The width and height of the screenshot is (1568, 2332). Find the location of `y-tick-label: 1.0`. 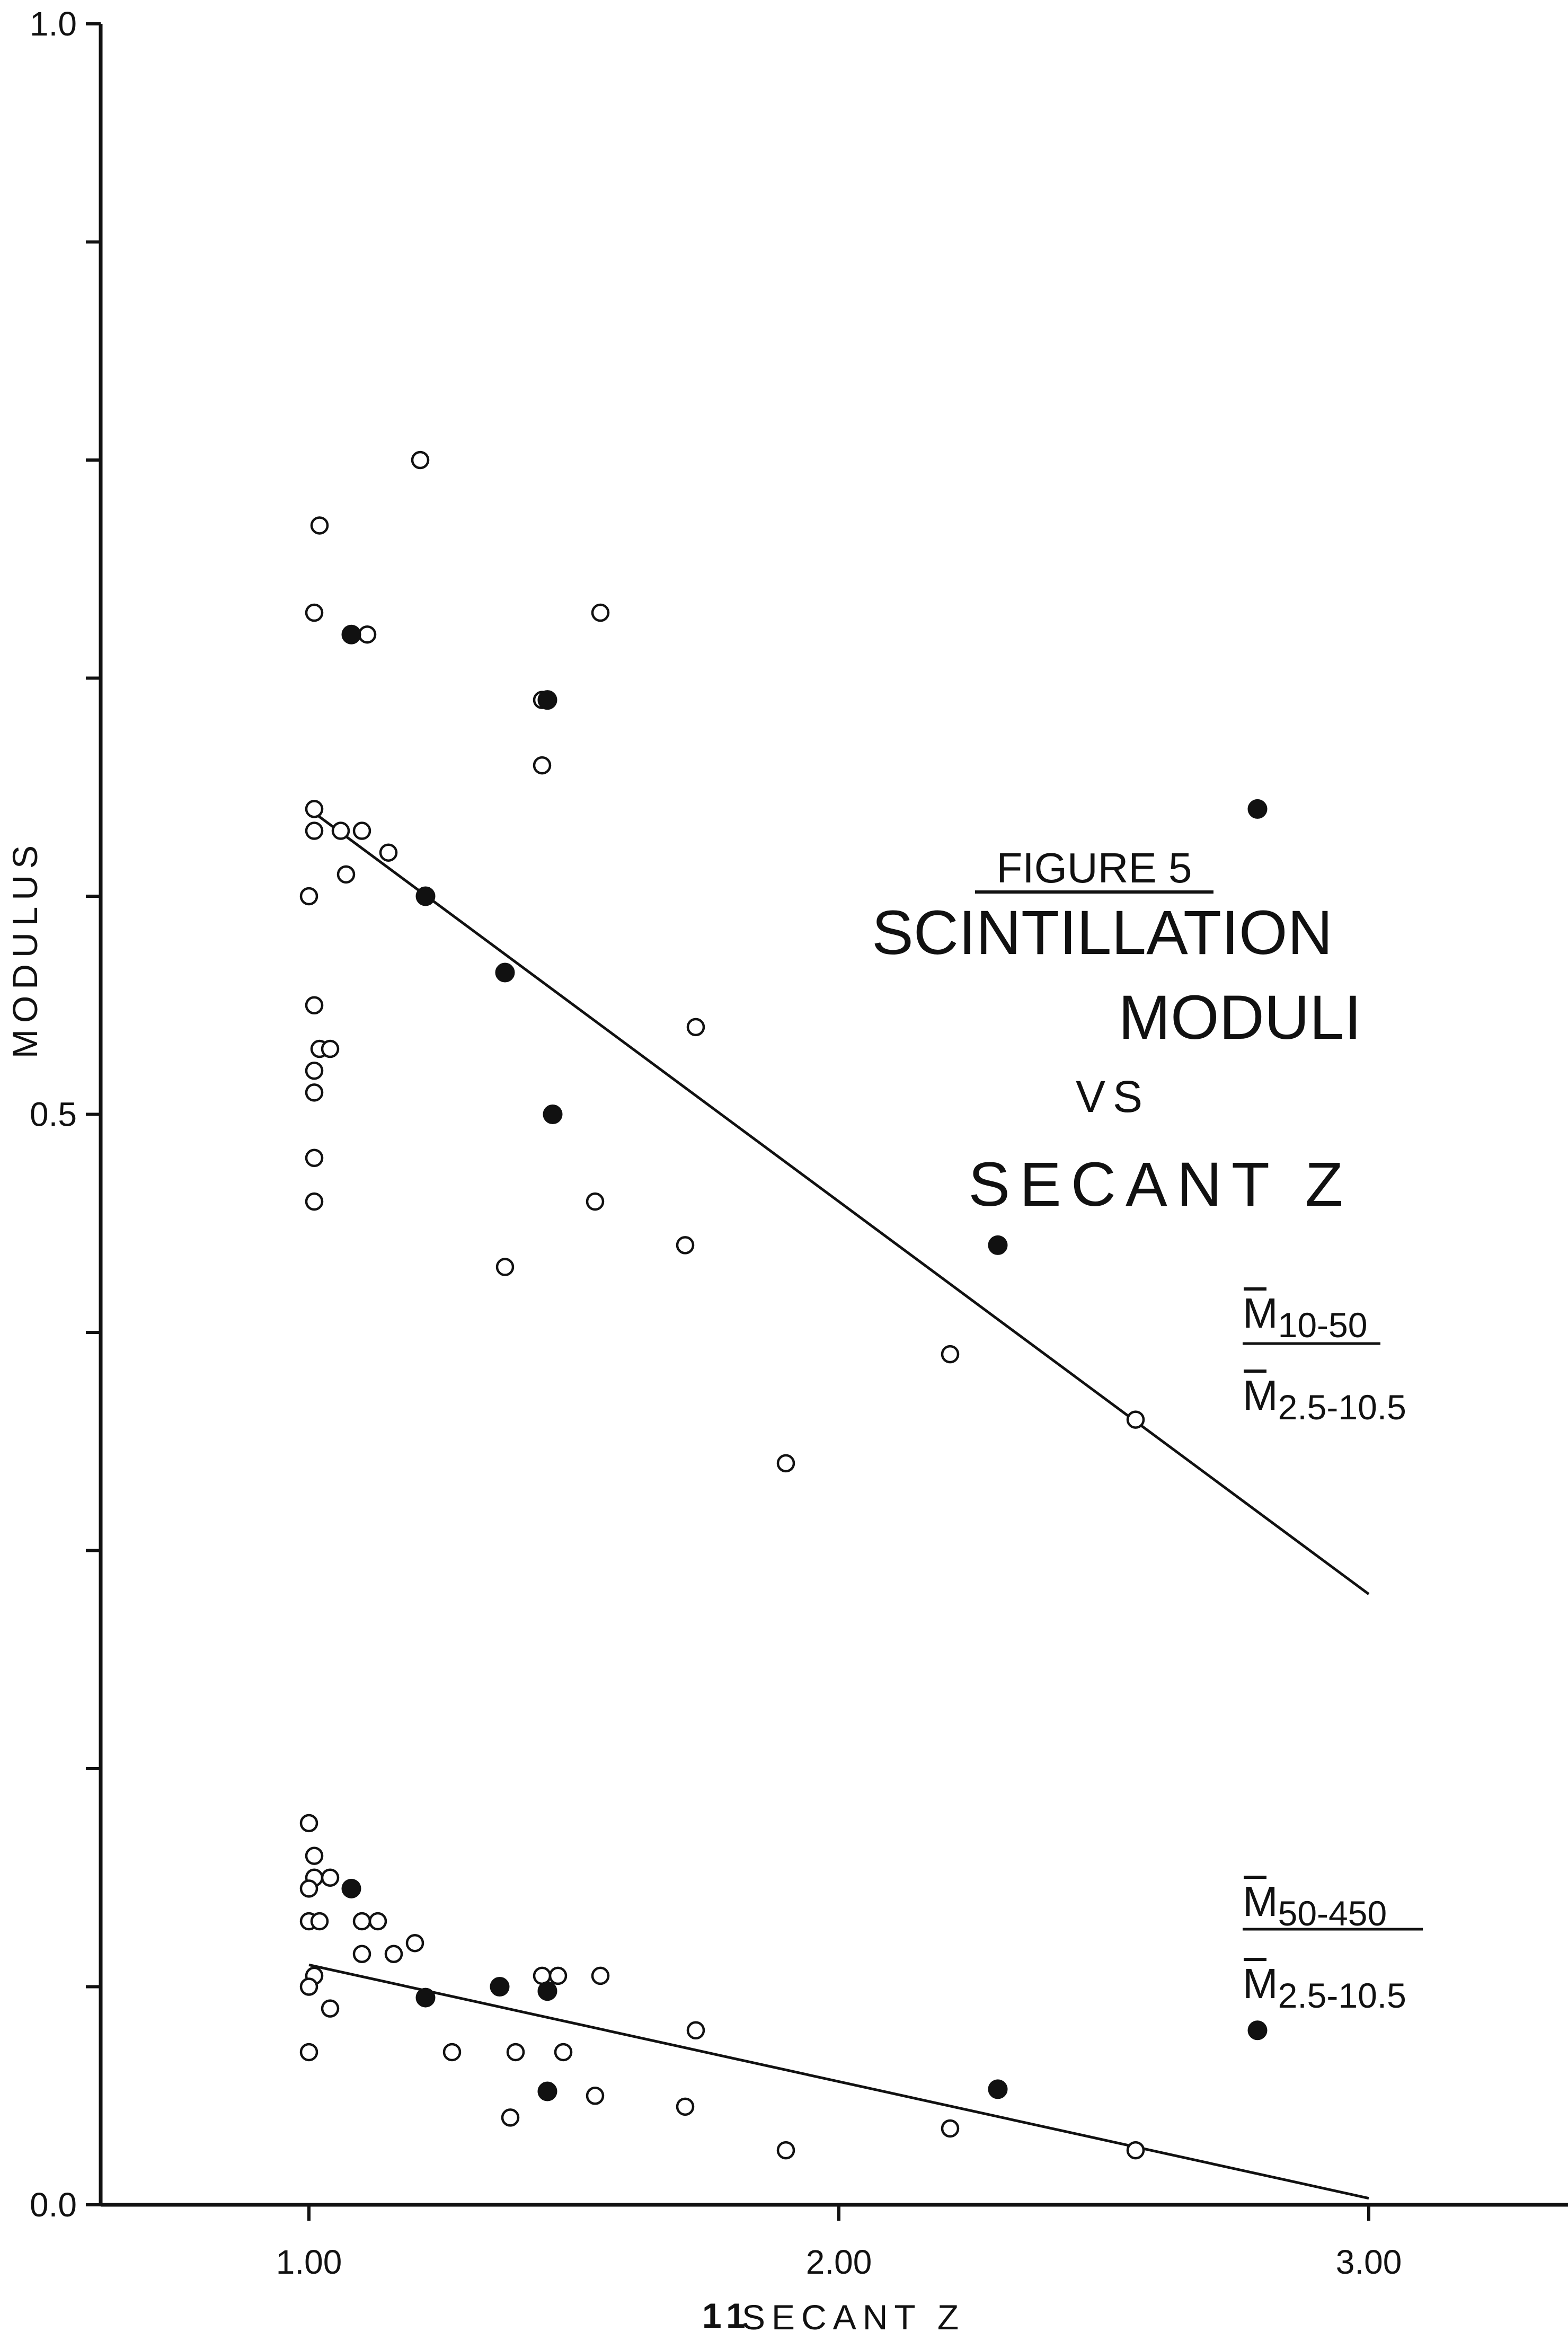

y-tick-label: 1.0 is located at coordinates (53, 24).